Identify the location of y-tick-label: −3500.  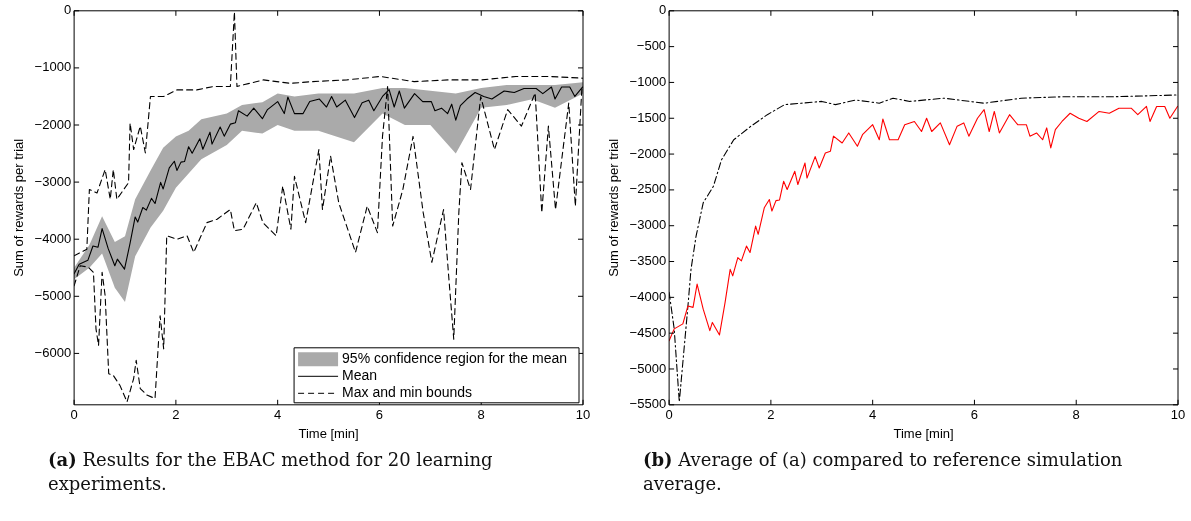
(648, 261).